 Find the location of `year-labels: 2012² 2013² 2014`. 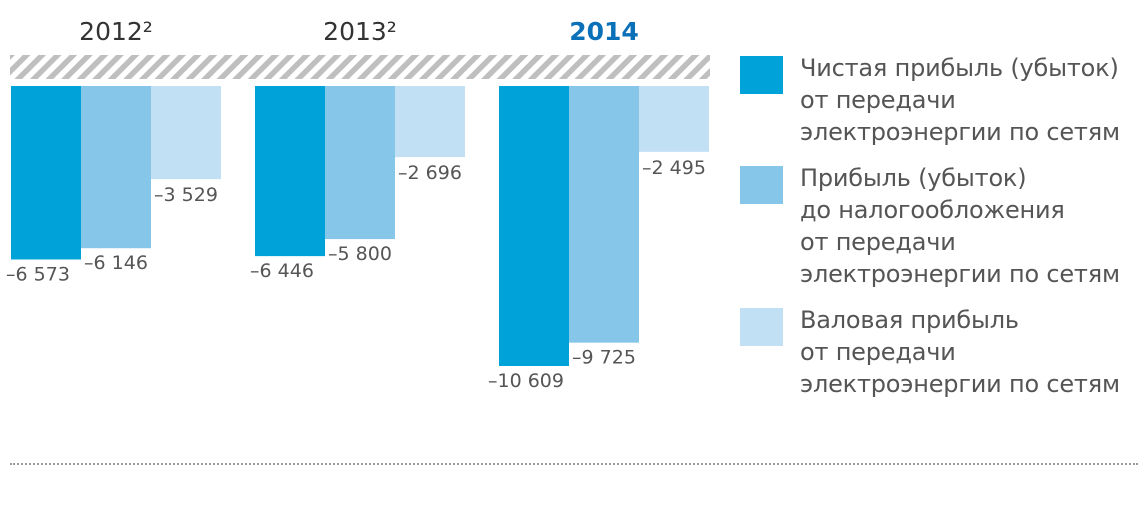

year-labels: 2012² 2013² 2014 is located at coordinates (359, 31).